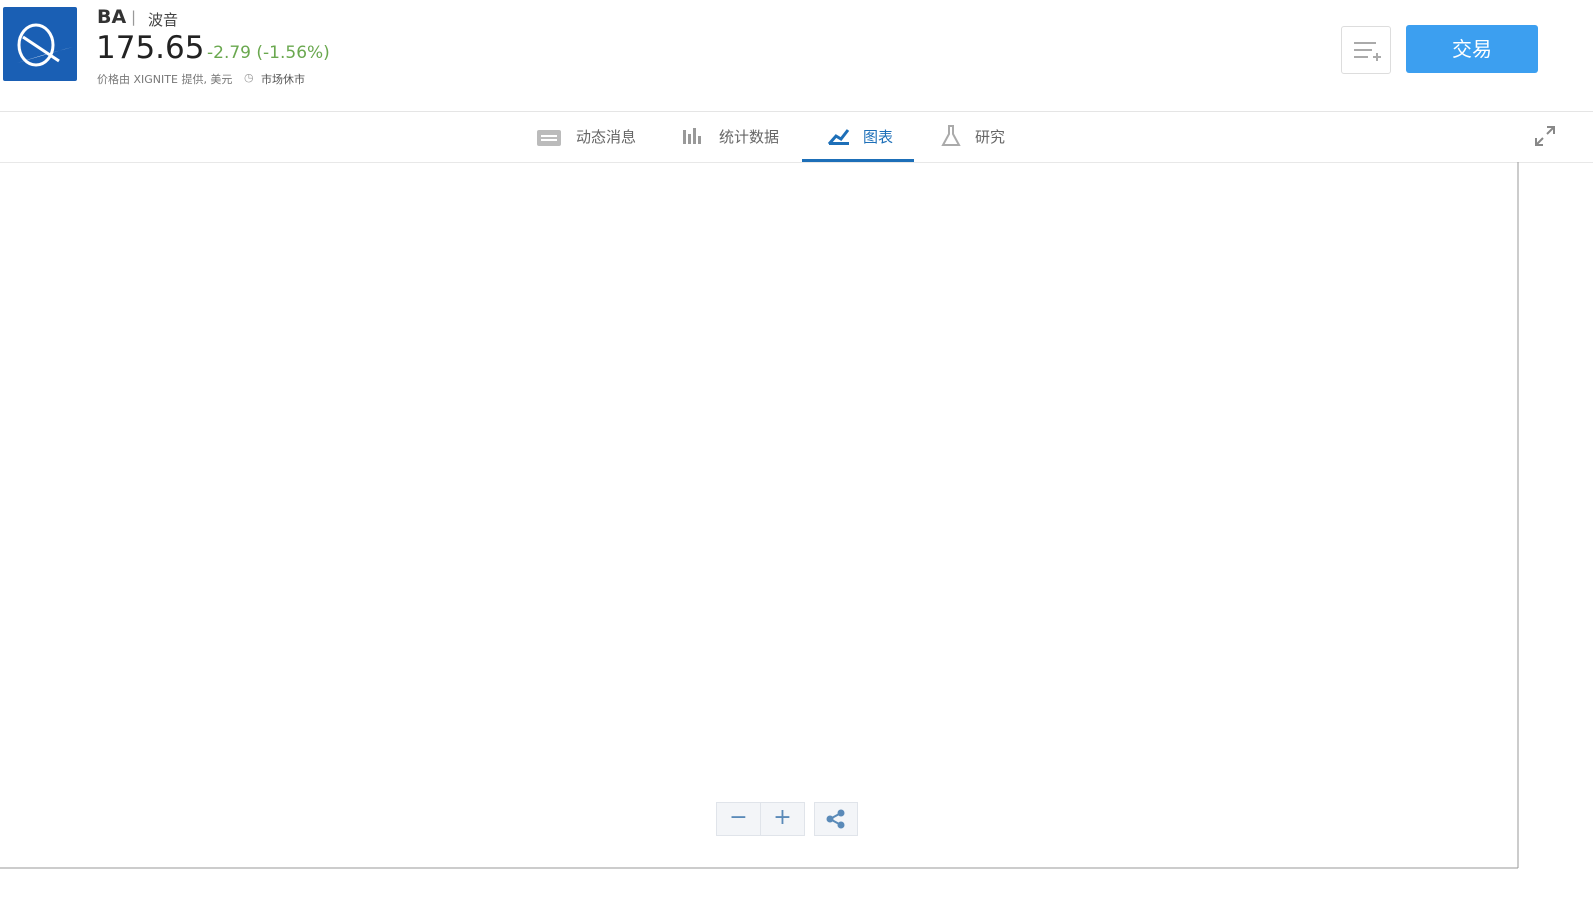  What do you see at coordinates (838, 137) in the screenshot?
I see `chart-icon` at bounding box center [838, 137].